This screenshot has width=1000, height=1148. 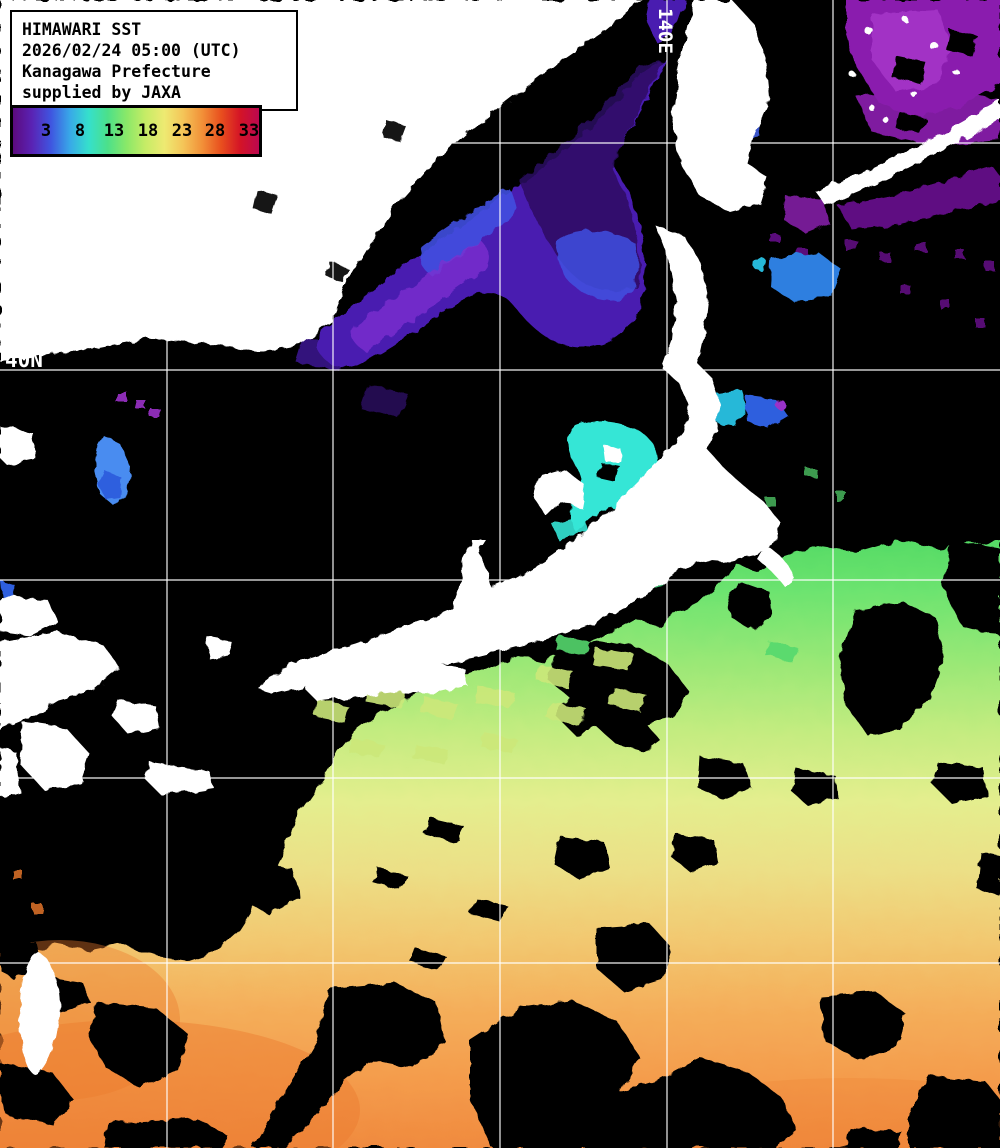 What do you see at coordinates (60, 681) in the screenshot?
I see `kyushu-clouds` at bounding box center [60, 681].